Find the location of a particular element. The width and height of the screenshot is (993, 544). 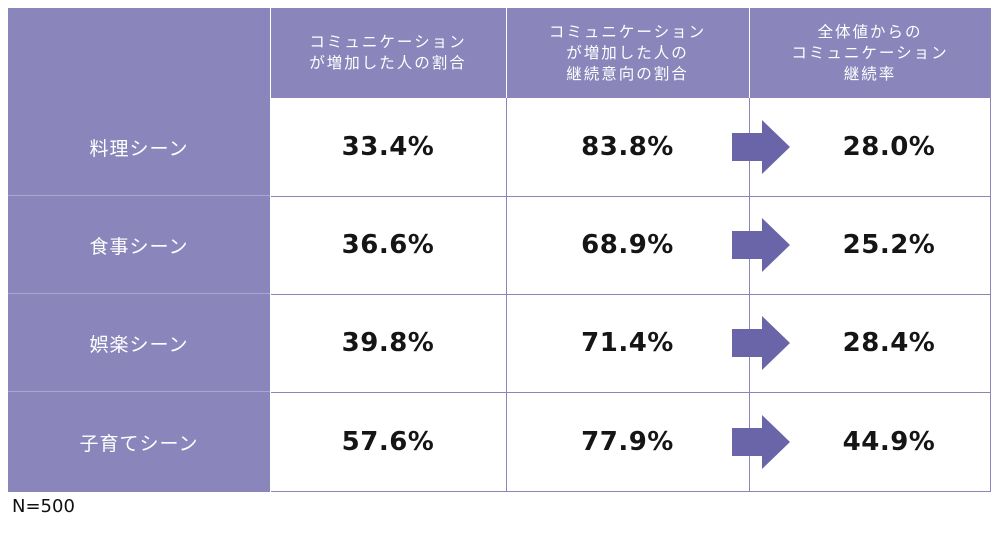

value-entertainment-increase: 39.8% is located at coordinates (388, 343).